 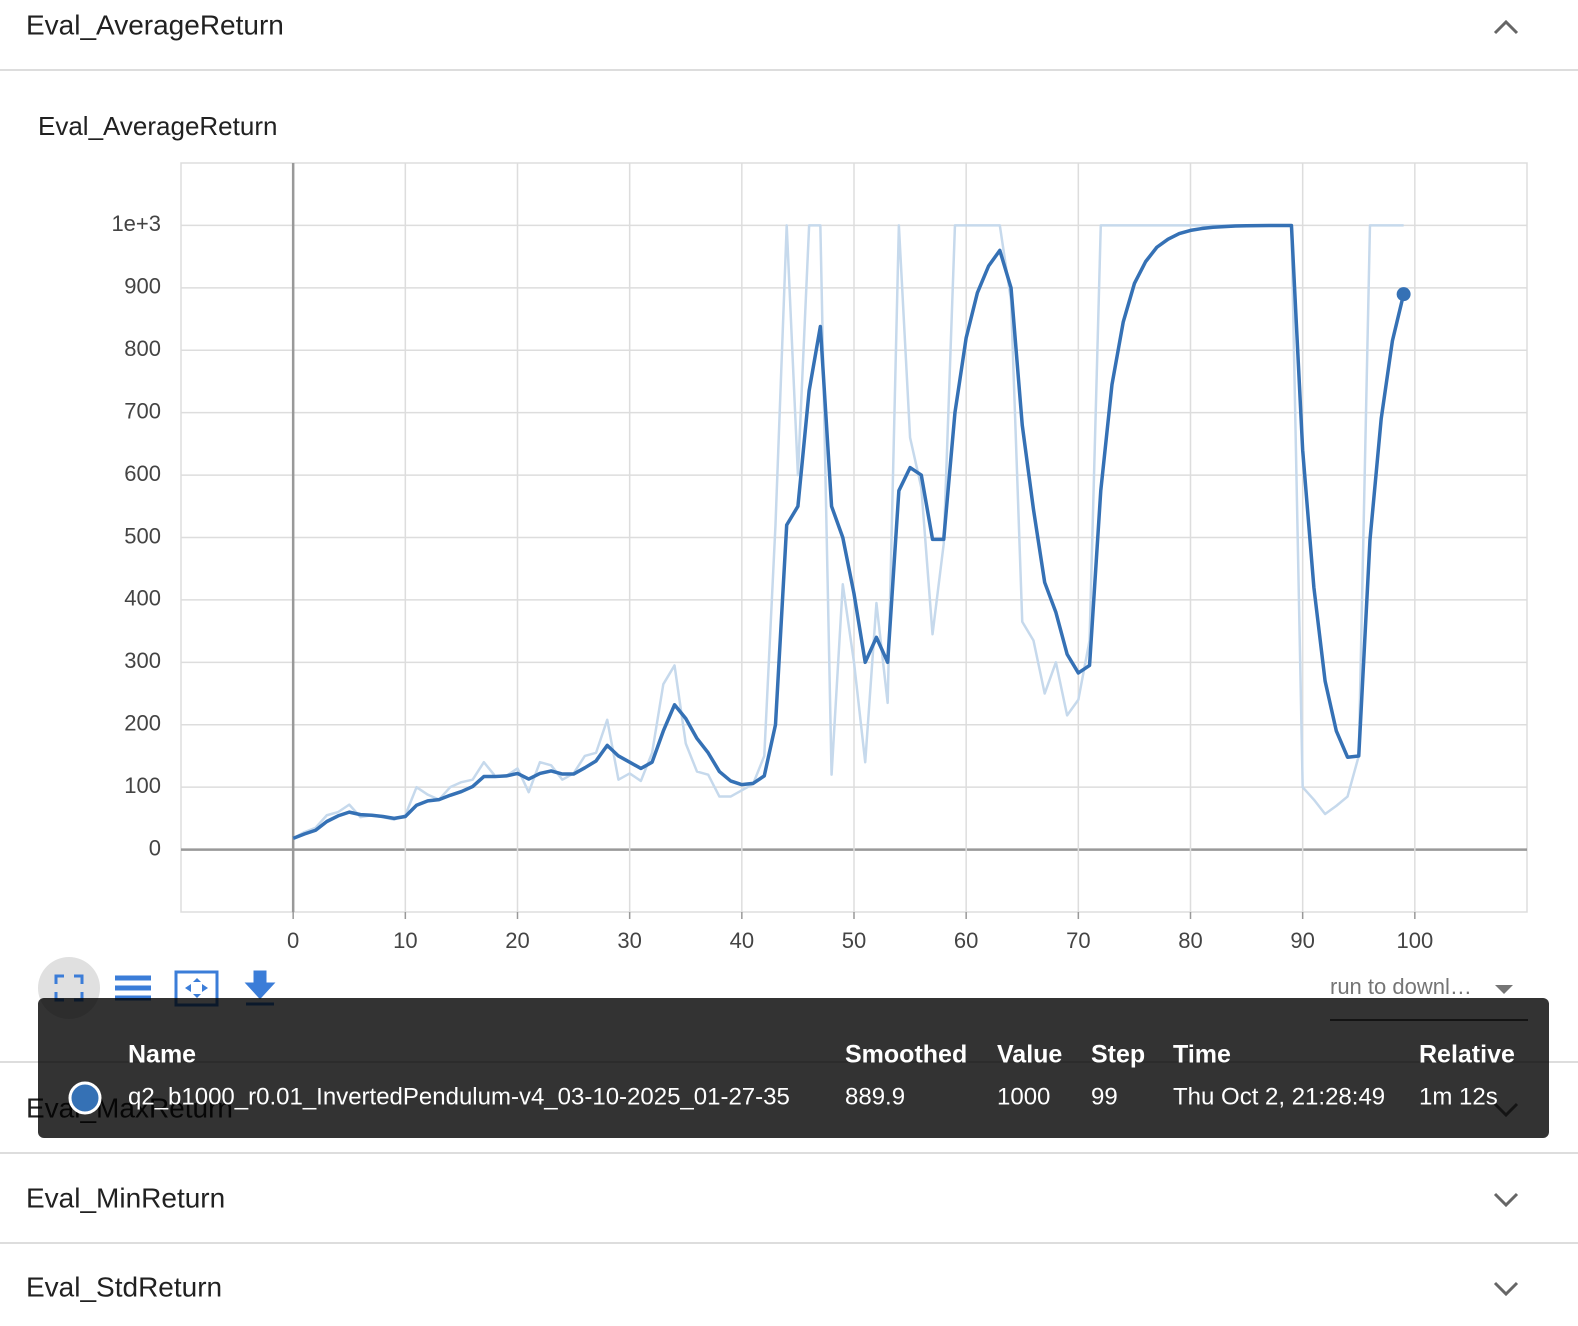 What do you see at coordinates (142, 348) in the screenshot?
I see `y-tick-label: 800` at bounding box center [142, 348].